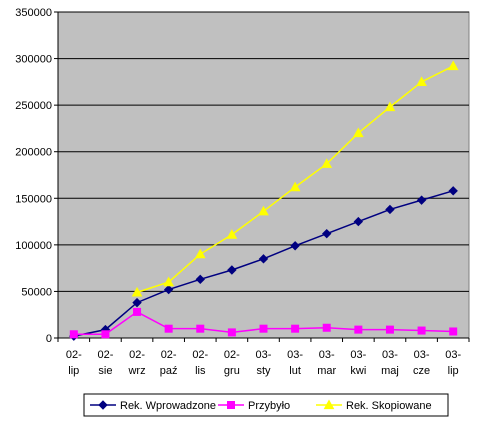 This screenshot has width=480, height=424. I want to click on x-tick-label: 03-mar, so click(326, 363).